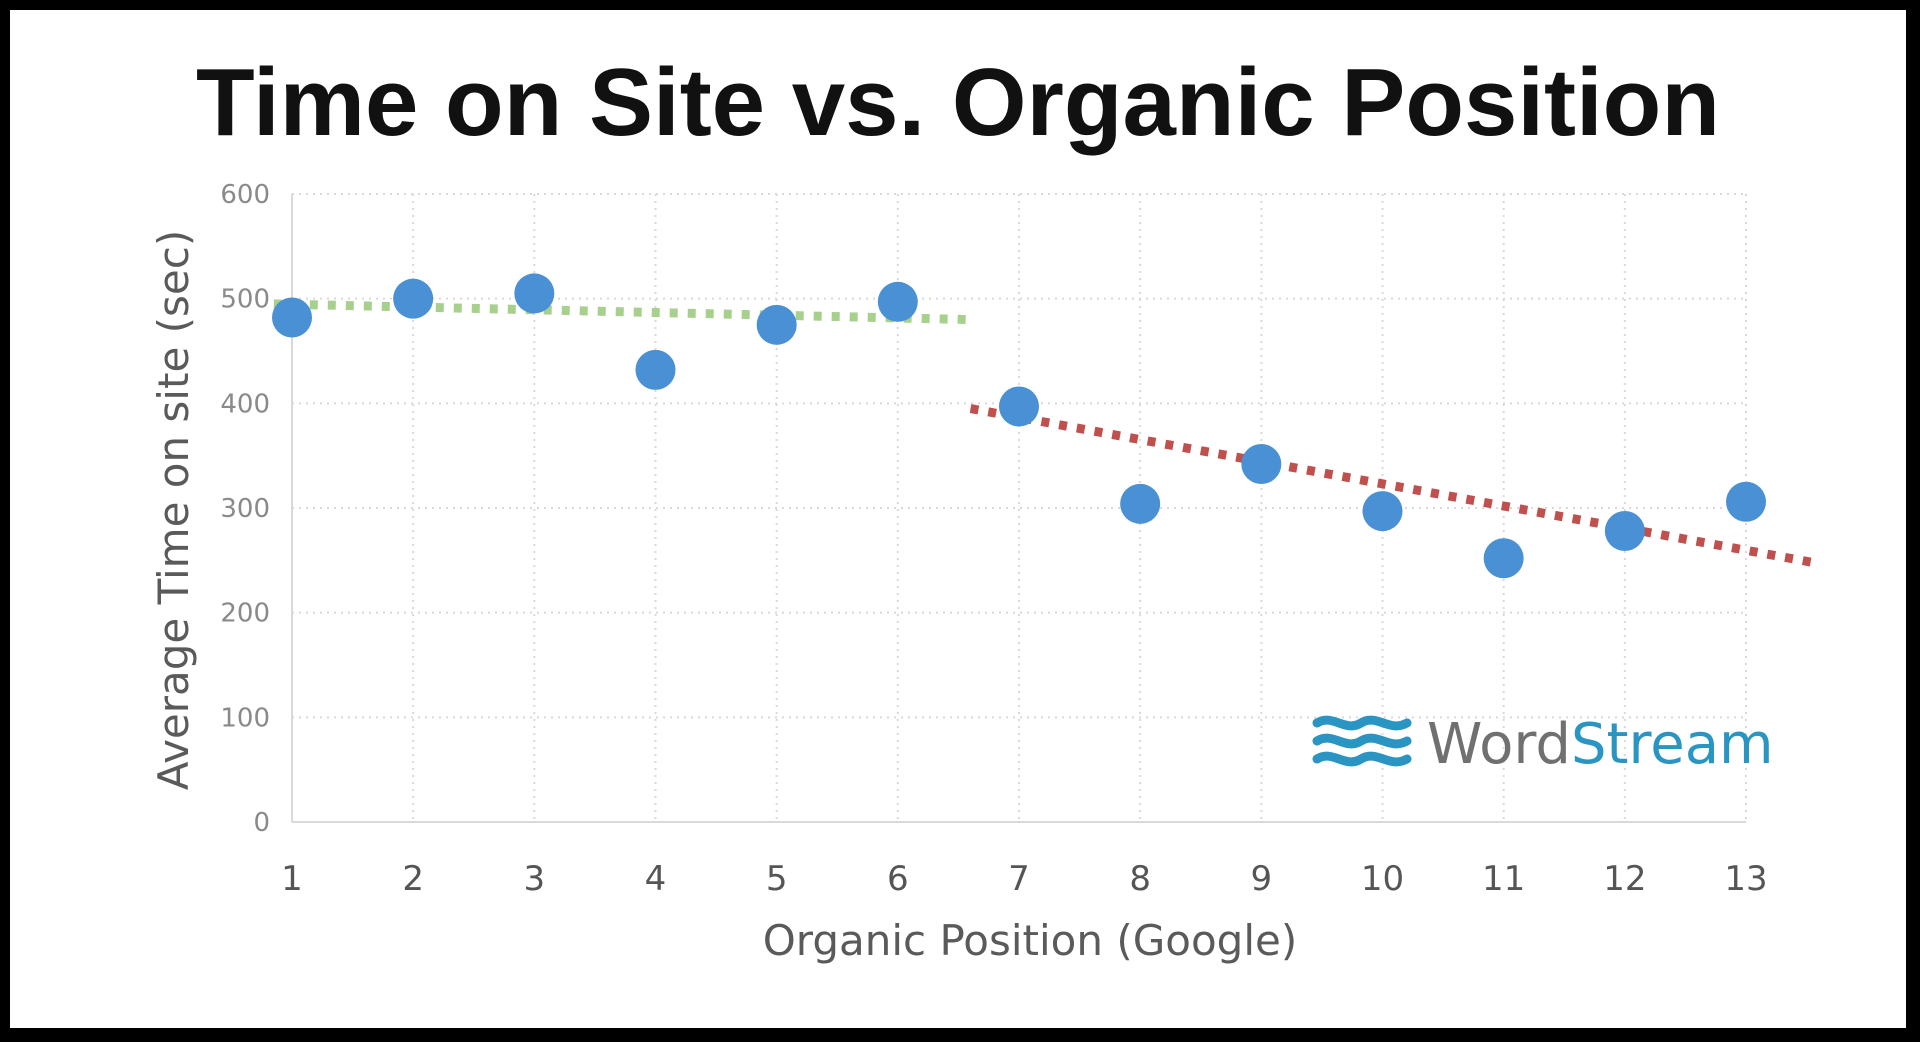  What do you see at coordinates (261, 823) in the screenshot?
I see `y-tick-label: 0` at bounding box center [261, 823].